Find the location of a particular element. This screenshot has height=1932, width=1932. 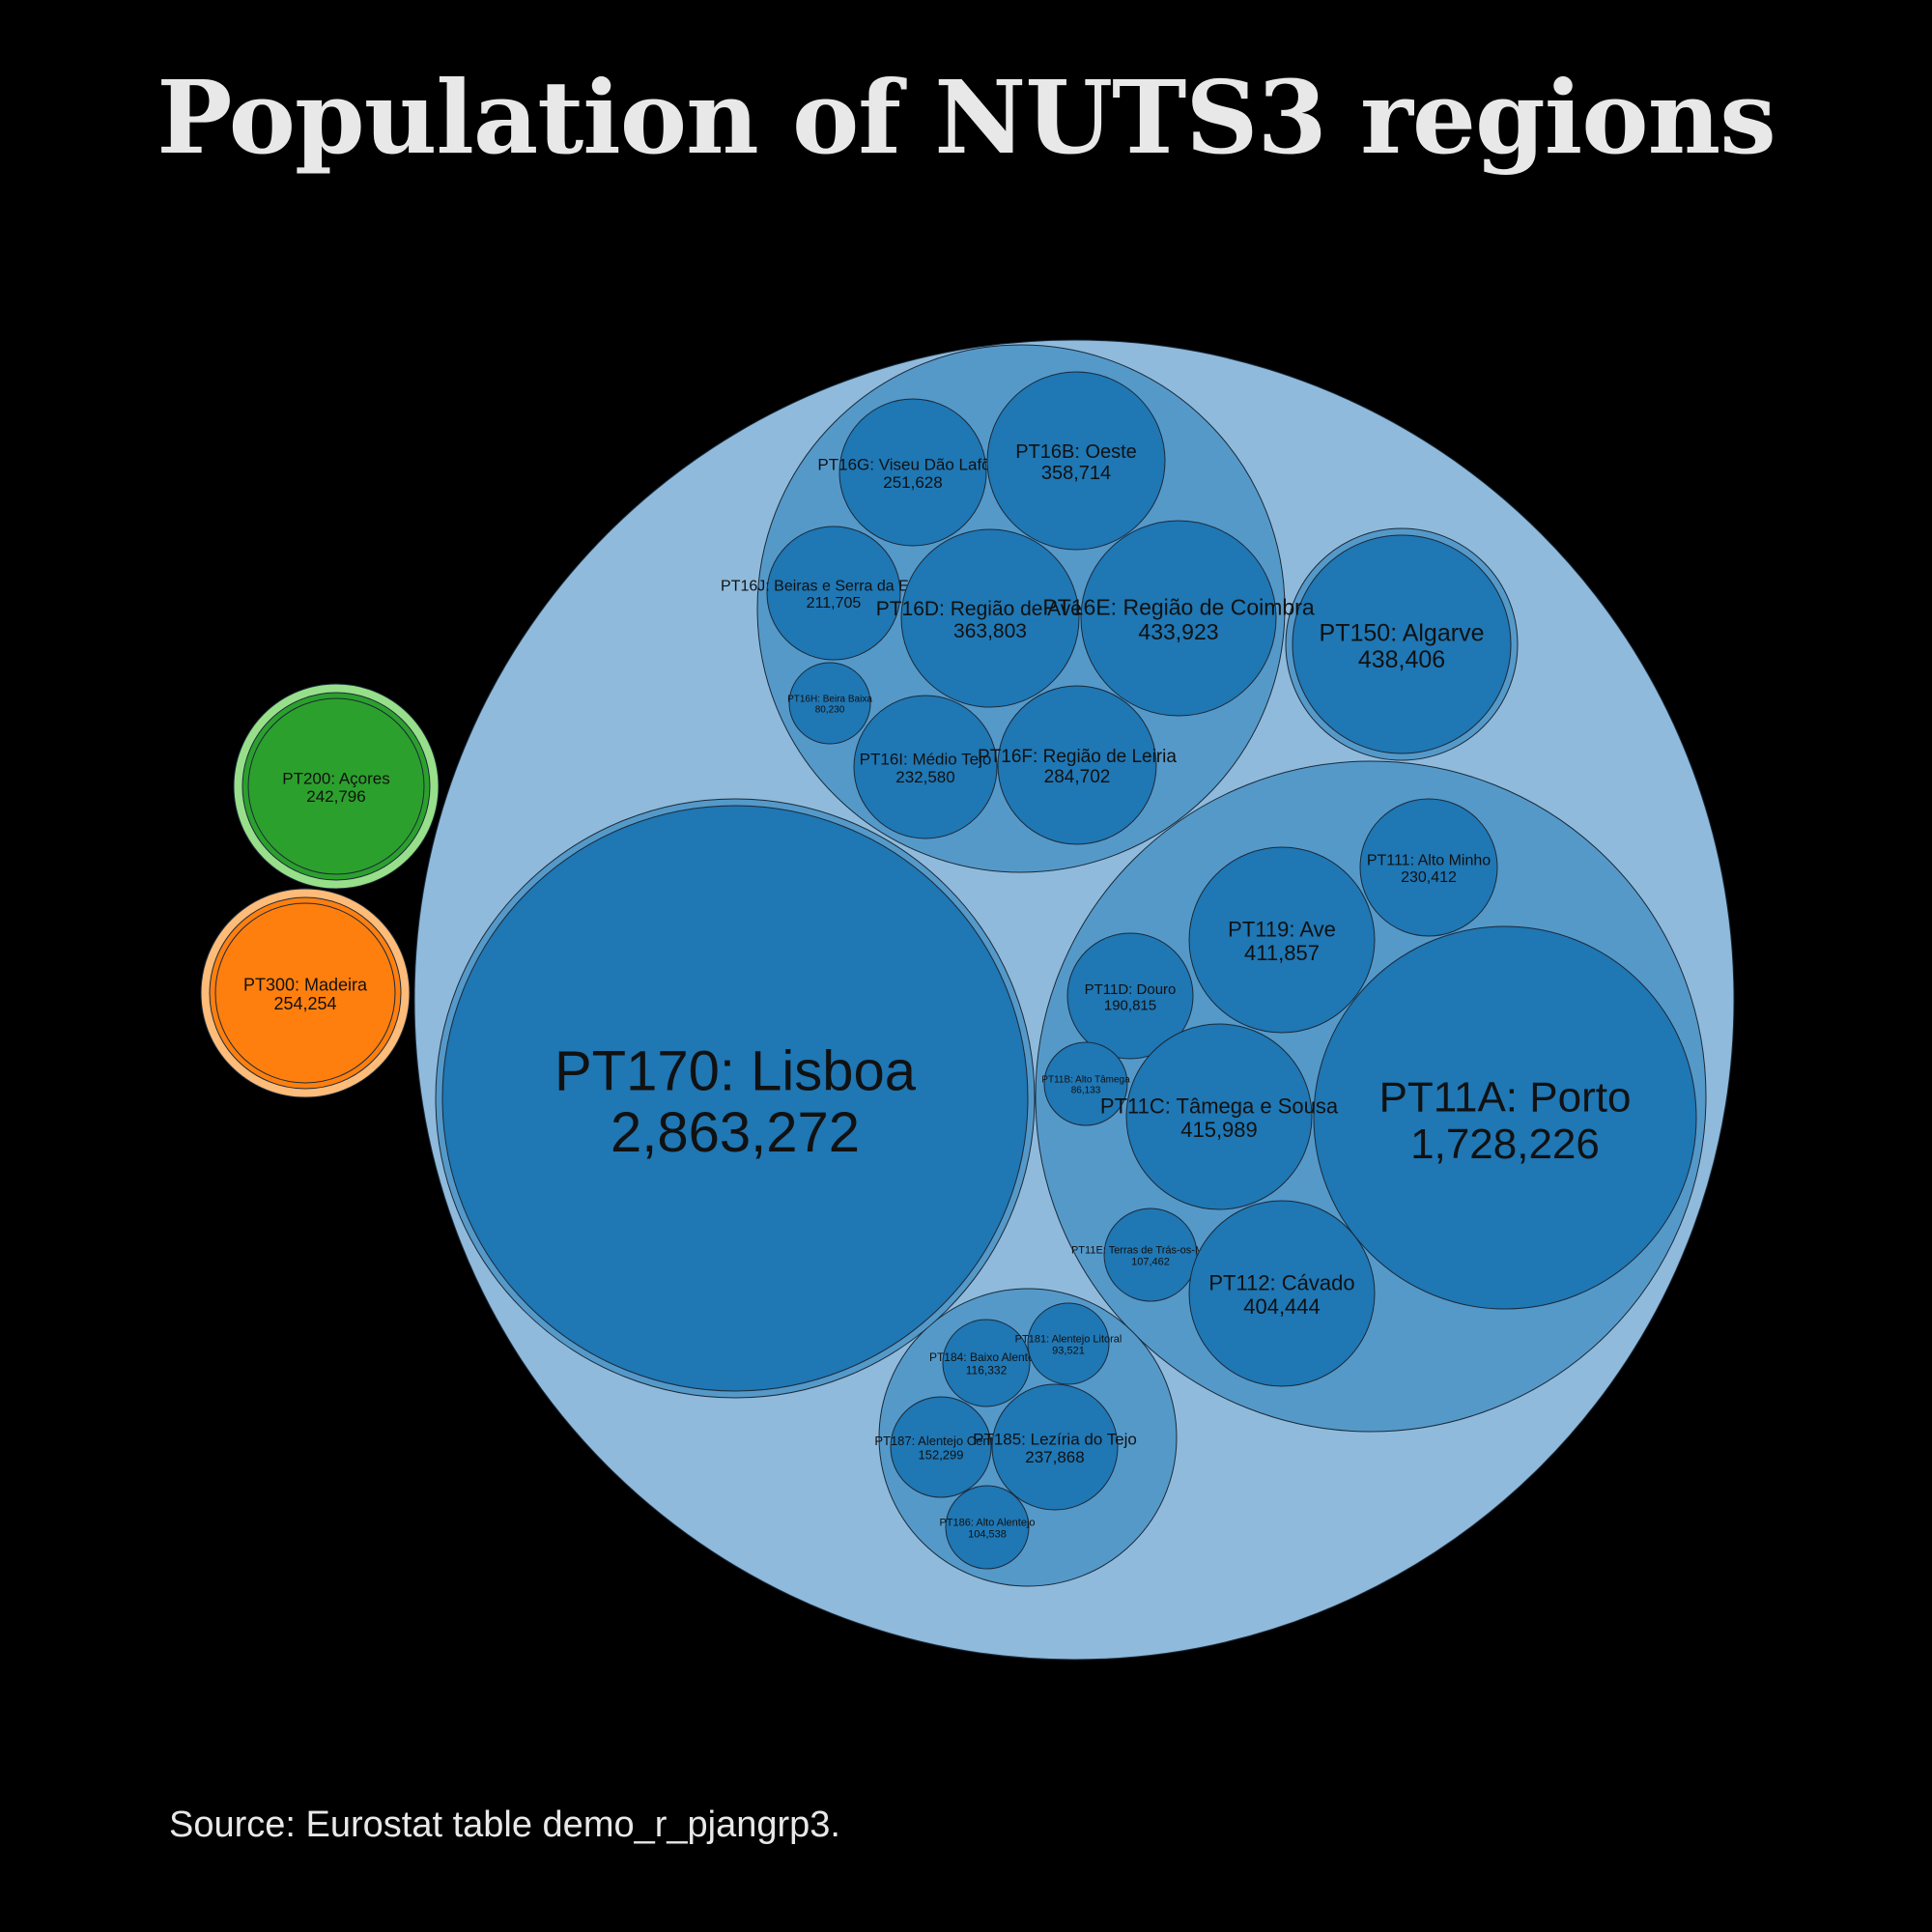

region-value-label: 358,714 is located at coordinates (1076, 473).